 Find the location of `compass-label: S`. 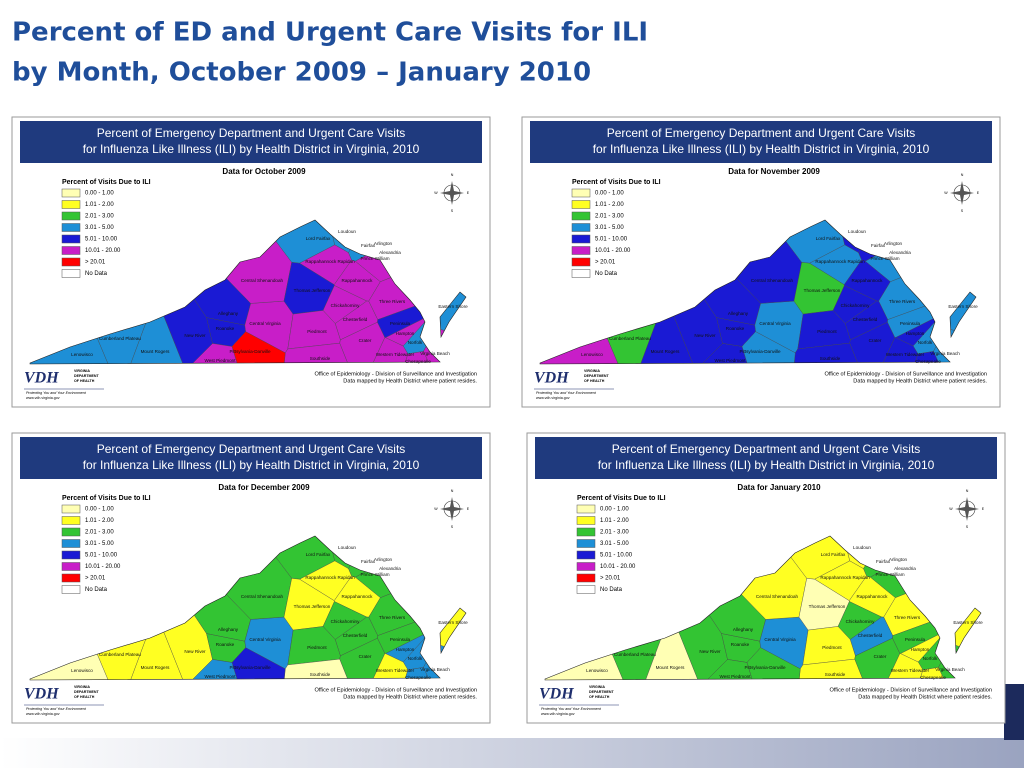

compass-label: S is located at coordinates (452, 211).